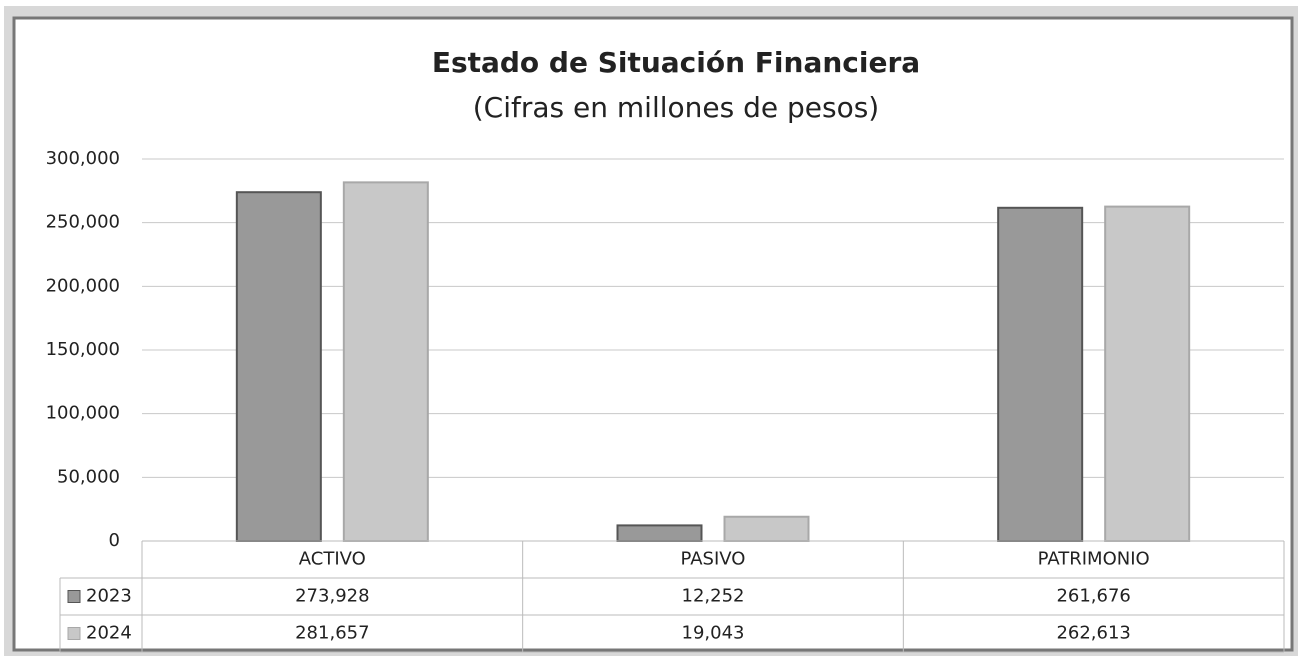 Image resolution: width=1303 pixels, height=660 pixels. Describe the element at coordinates (1093, 633) in the screenshot. I see `data-label: 262,613` at that location.